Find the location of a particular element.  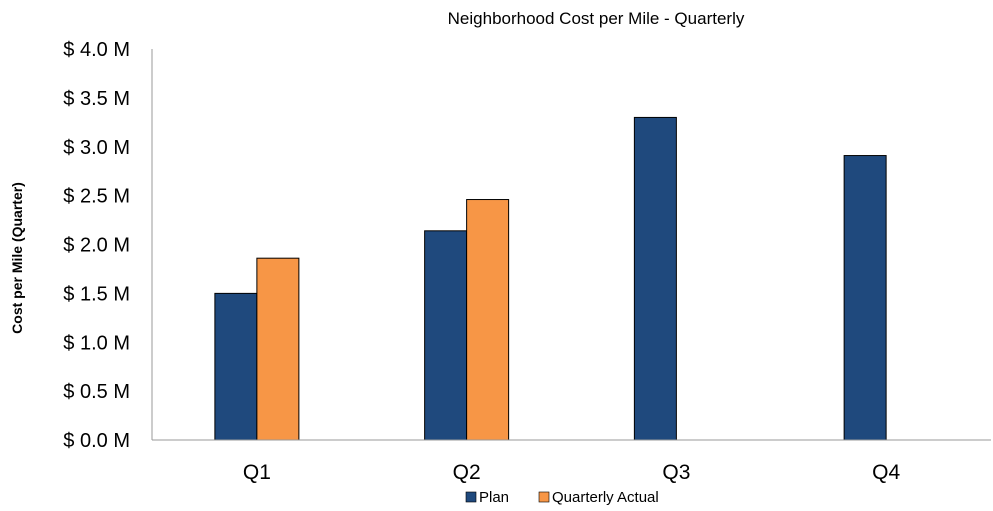

x-tick-label: Q3 is located at coordinates (676, 472).